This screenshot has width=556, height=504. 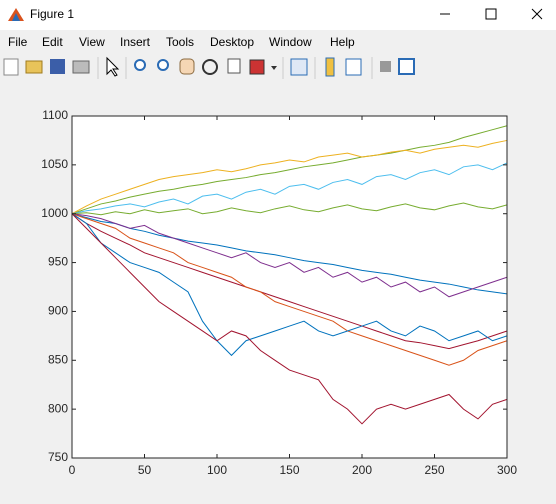 What do you see at coordinates (55, 115) in the screenshot?
I see `y-tick-label: 1100` at bounding box center [55, 115].